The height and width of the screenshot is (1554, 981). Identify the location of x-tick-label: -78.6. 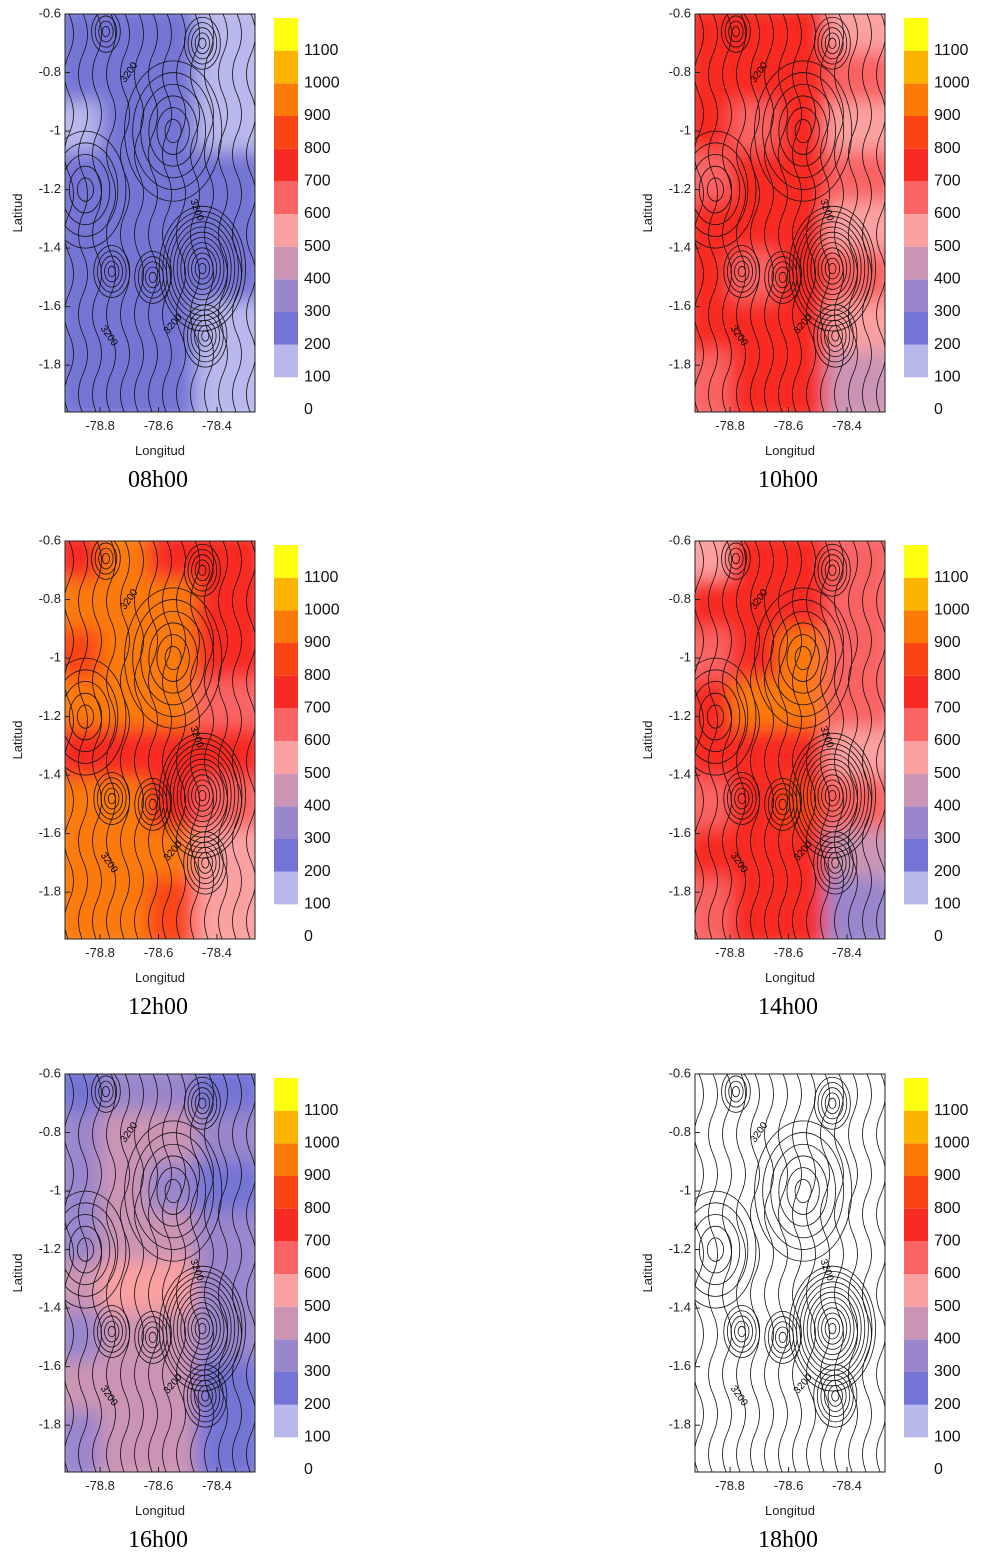
(159, 952).